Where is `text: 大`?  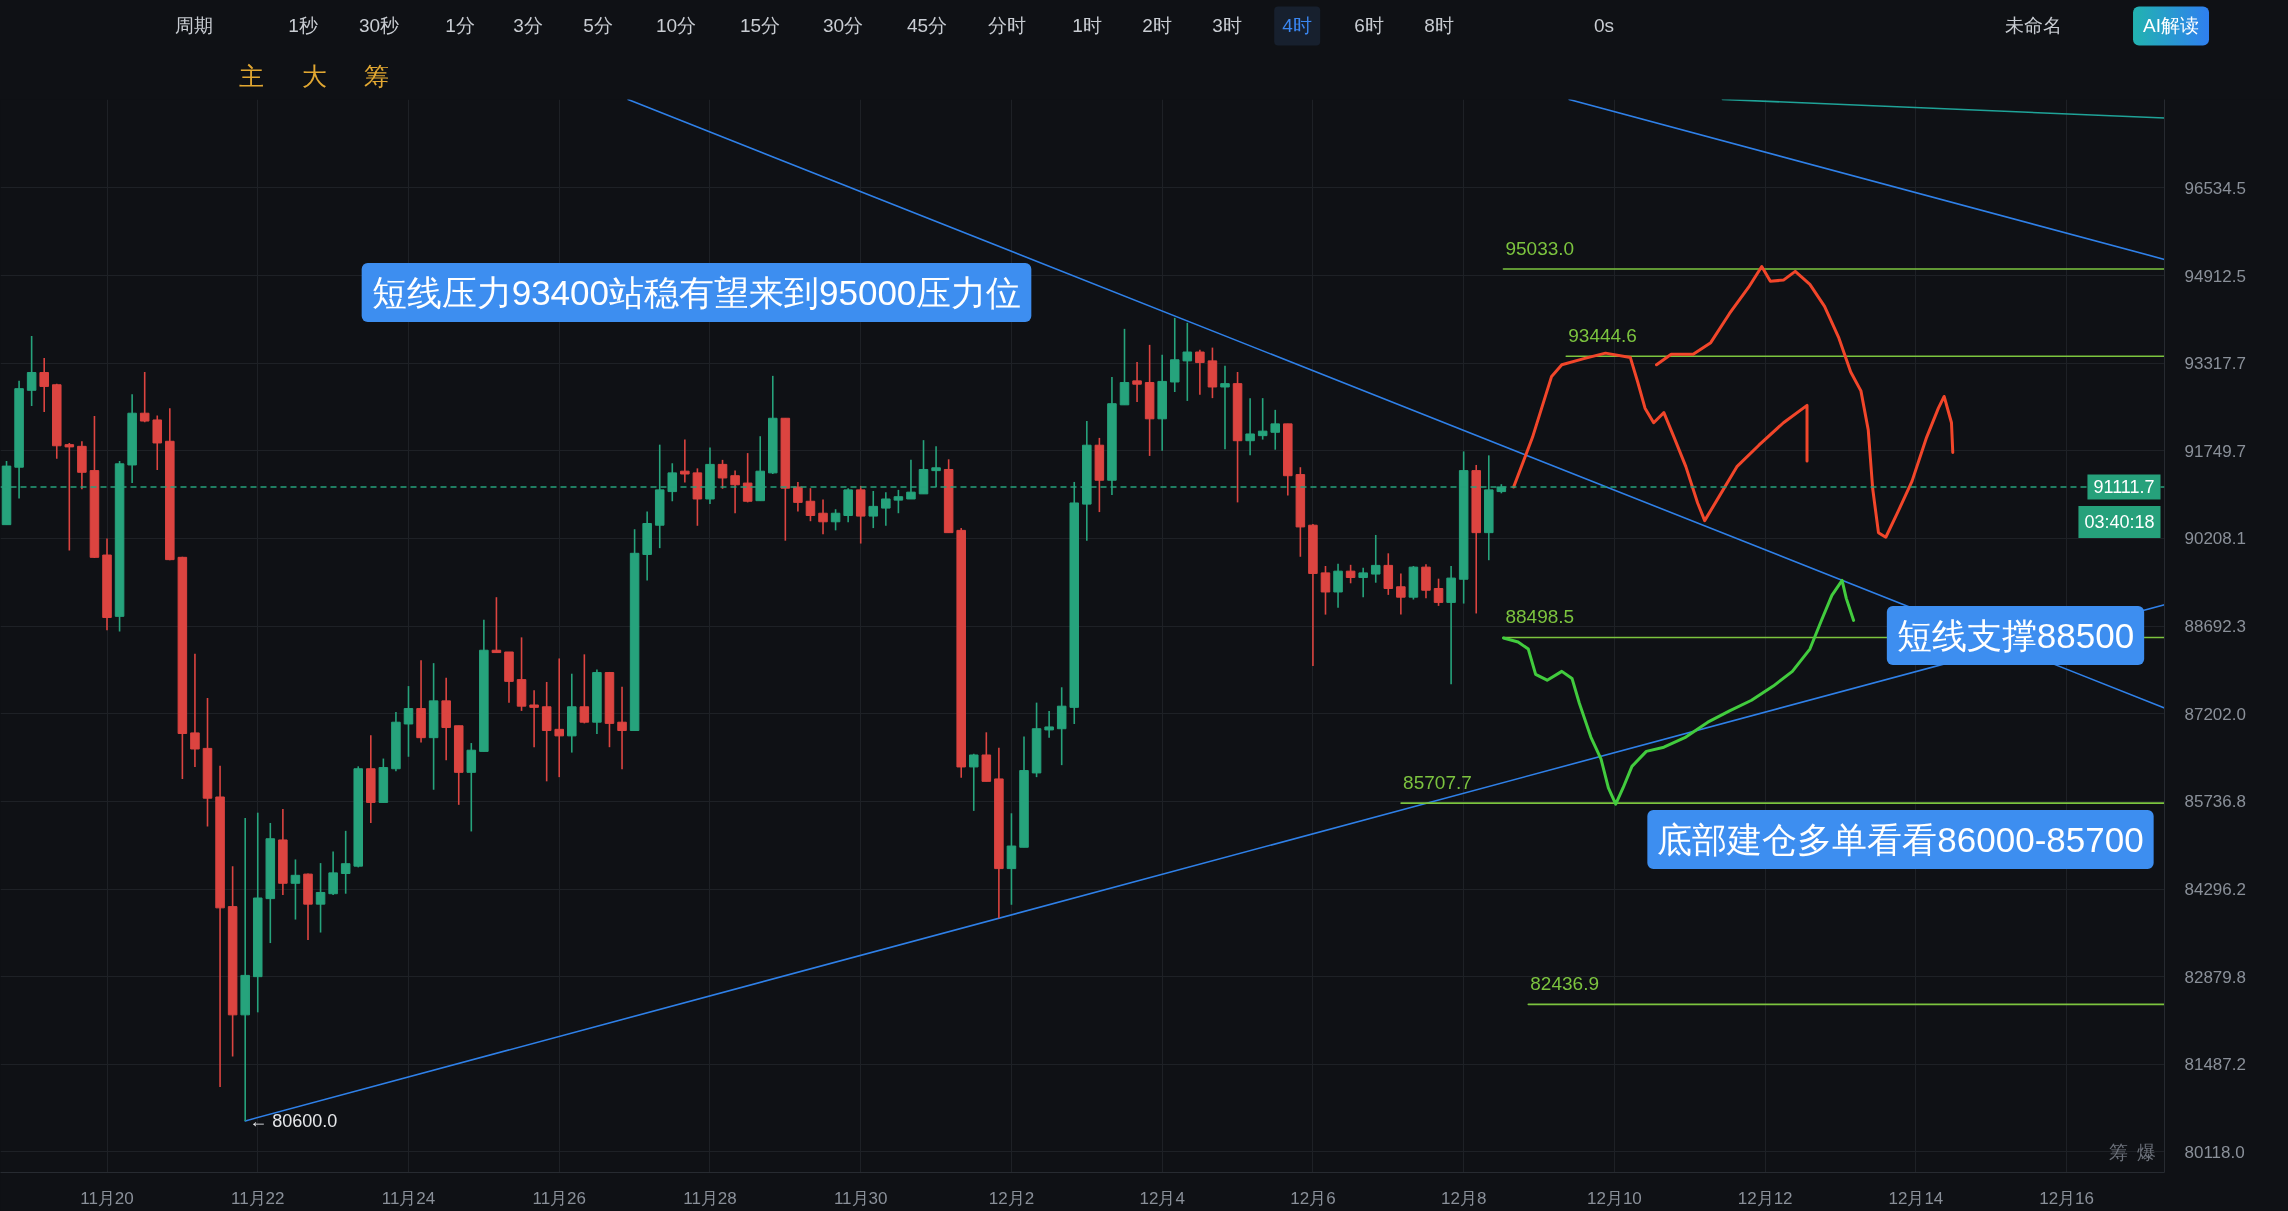
text: 大 is located at coordinates (314, 77).